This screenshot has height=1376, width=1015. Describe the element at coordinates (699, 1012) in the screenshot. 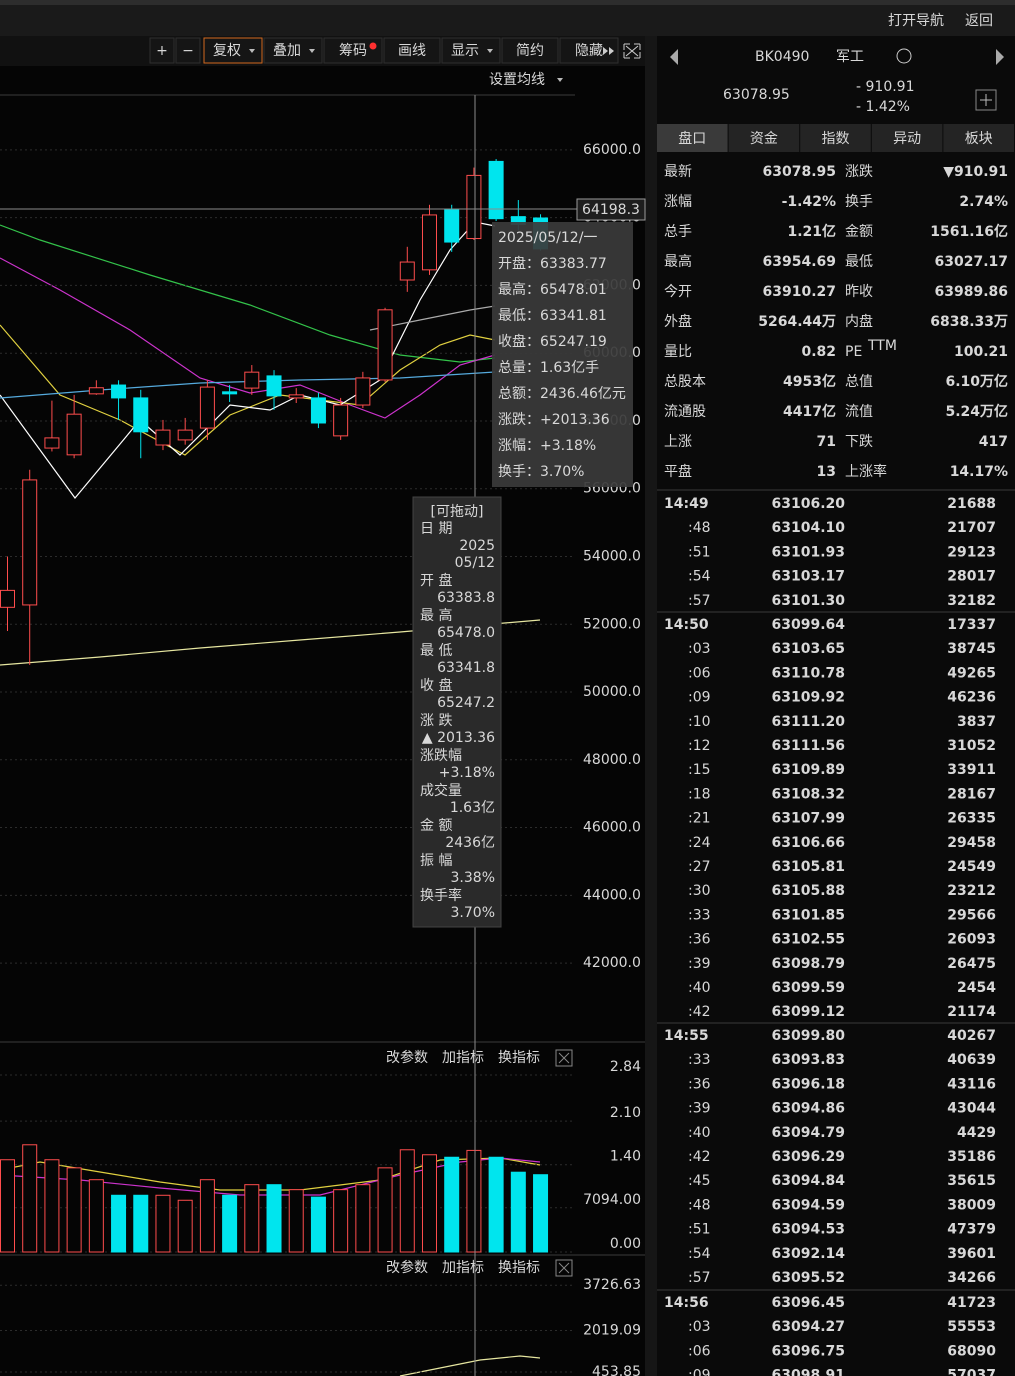

I see `trade-time: :42` at that location.